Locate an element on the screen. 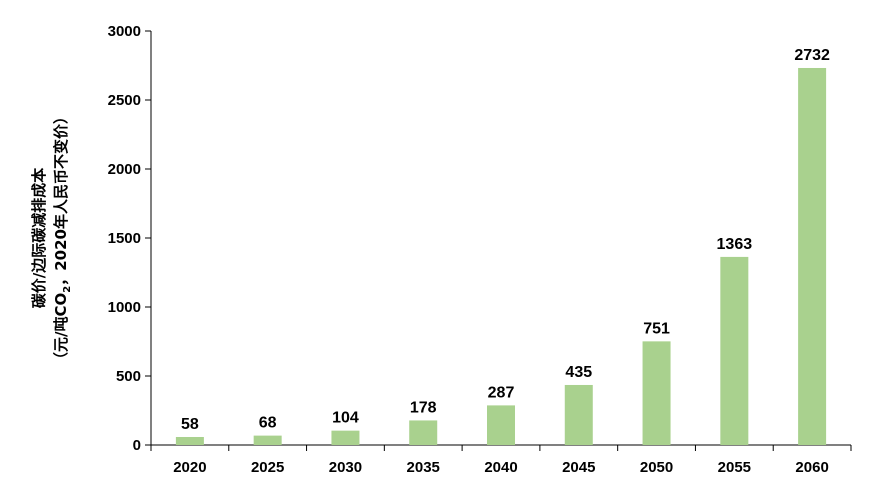  data-label: 2732 is located at coordinates (812, 55).